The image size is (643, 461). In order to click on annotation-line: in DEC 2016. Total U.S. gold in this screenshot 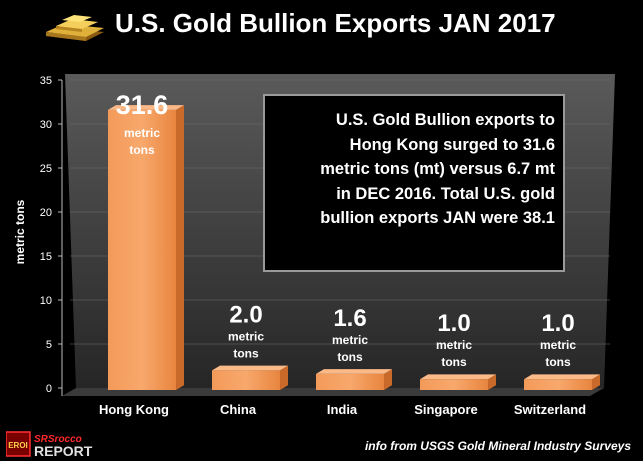, I will do `click(445, 193)`.